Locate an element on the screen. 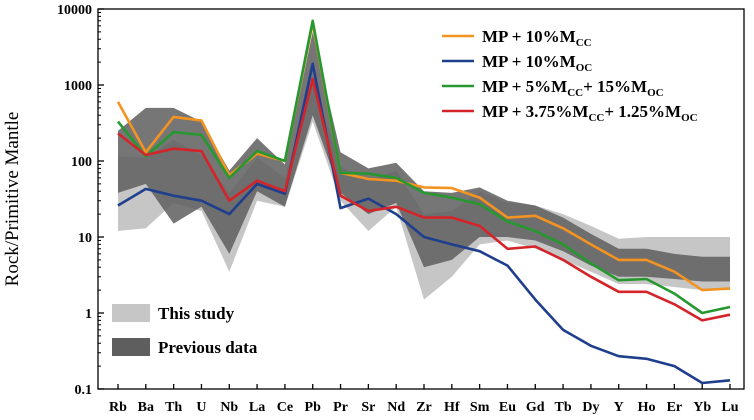  band-legend-label-2: Previous data is located at coordinates (208, 347).